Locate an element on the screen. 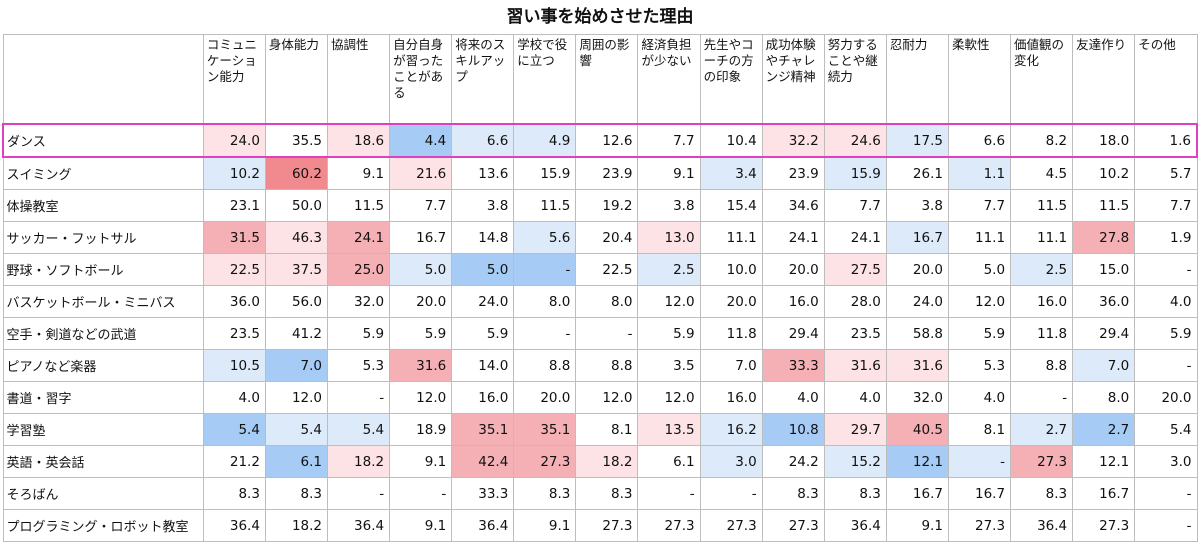 The height and width of the screenshot is (542, 1200). data-cell: 31.5 is located at coordinates (234, 237).